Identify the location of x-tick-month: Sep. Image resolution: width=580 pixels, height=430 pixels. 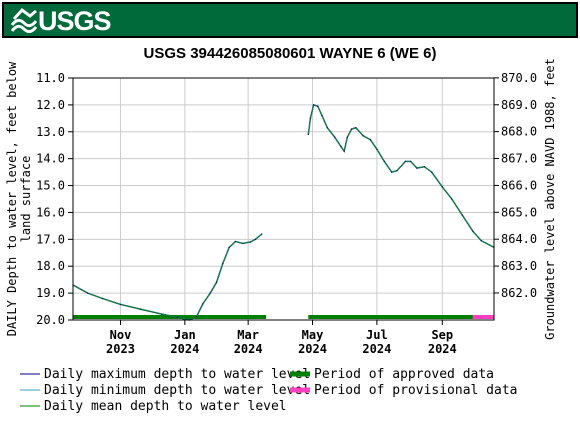
(442, 335).